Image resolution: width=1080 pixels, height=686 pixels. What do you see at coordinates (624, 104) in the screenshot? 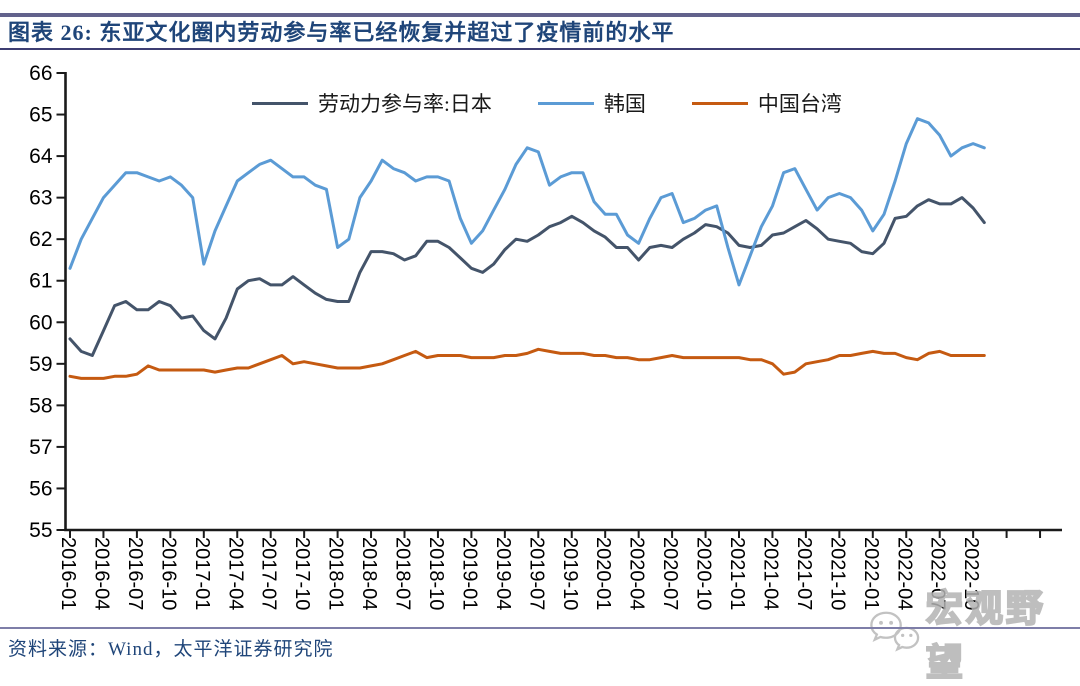
I see `legend-label-korea: 韩国` at bounding box center [624, 104].